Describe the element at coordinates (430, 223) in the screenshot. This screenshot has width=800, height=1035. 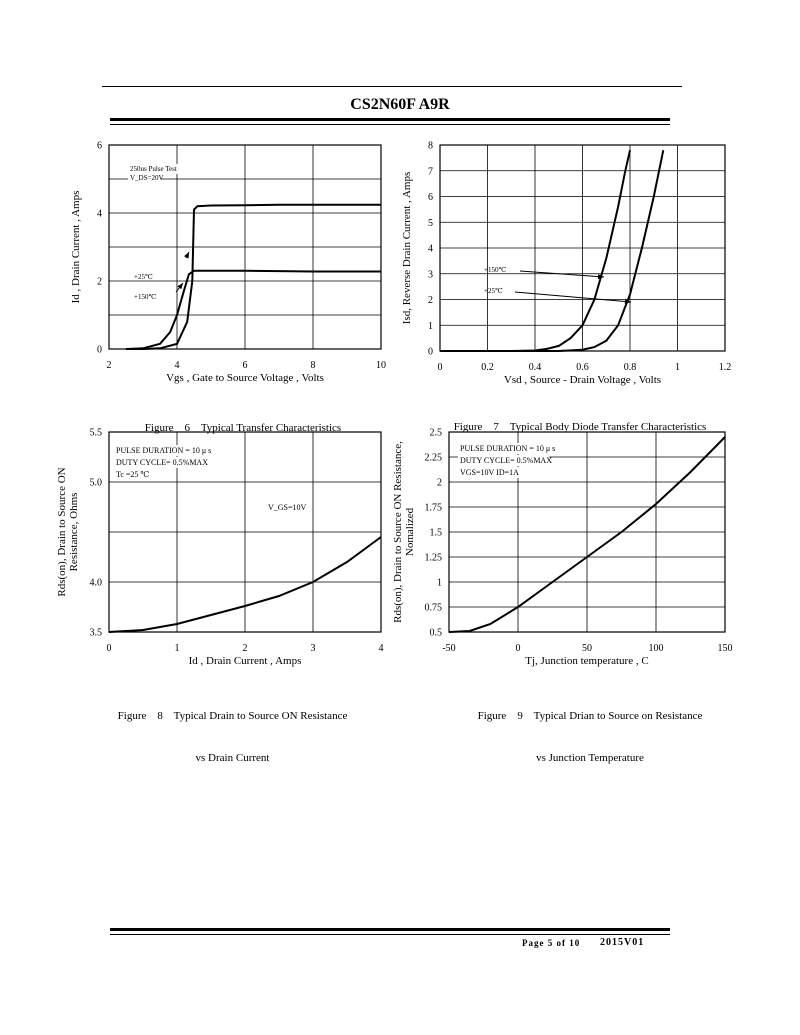
I see `y-tick-label: 5` at that location.